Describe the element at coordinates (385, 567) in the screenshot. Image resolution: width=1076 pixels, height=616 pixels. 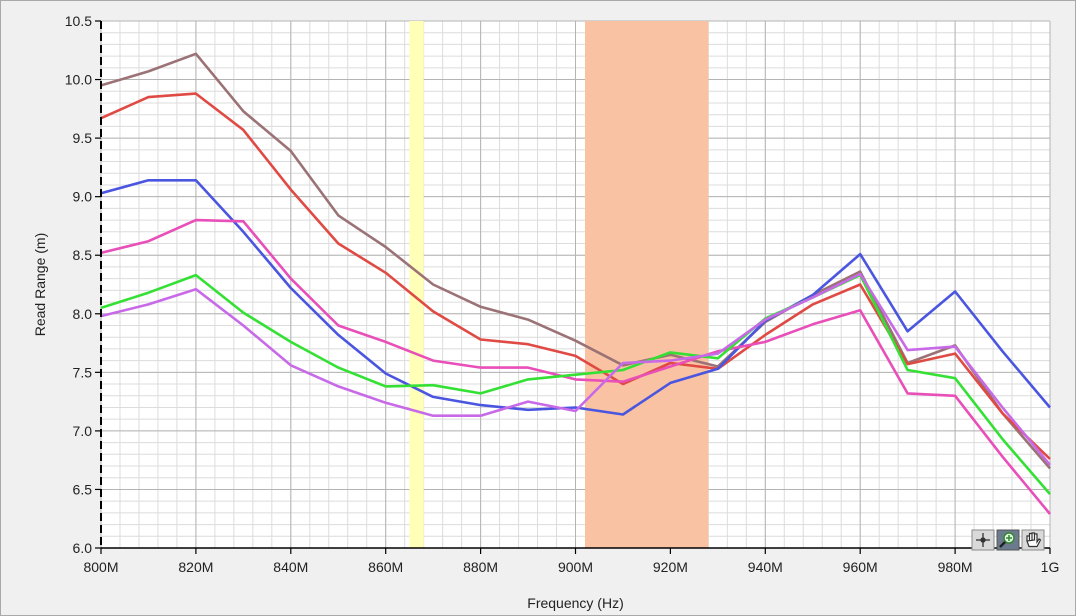
I see `x-tick-label: 860M` at that location.